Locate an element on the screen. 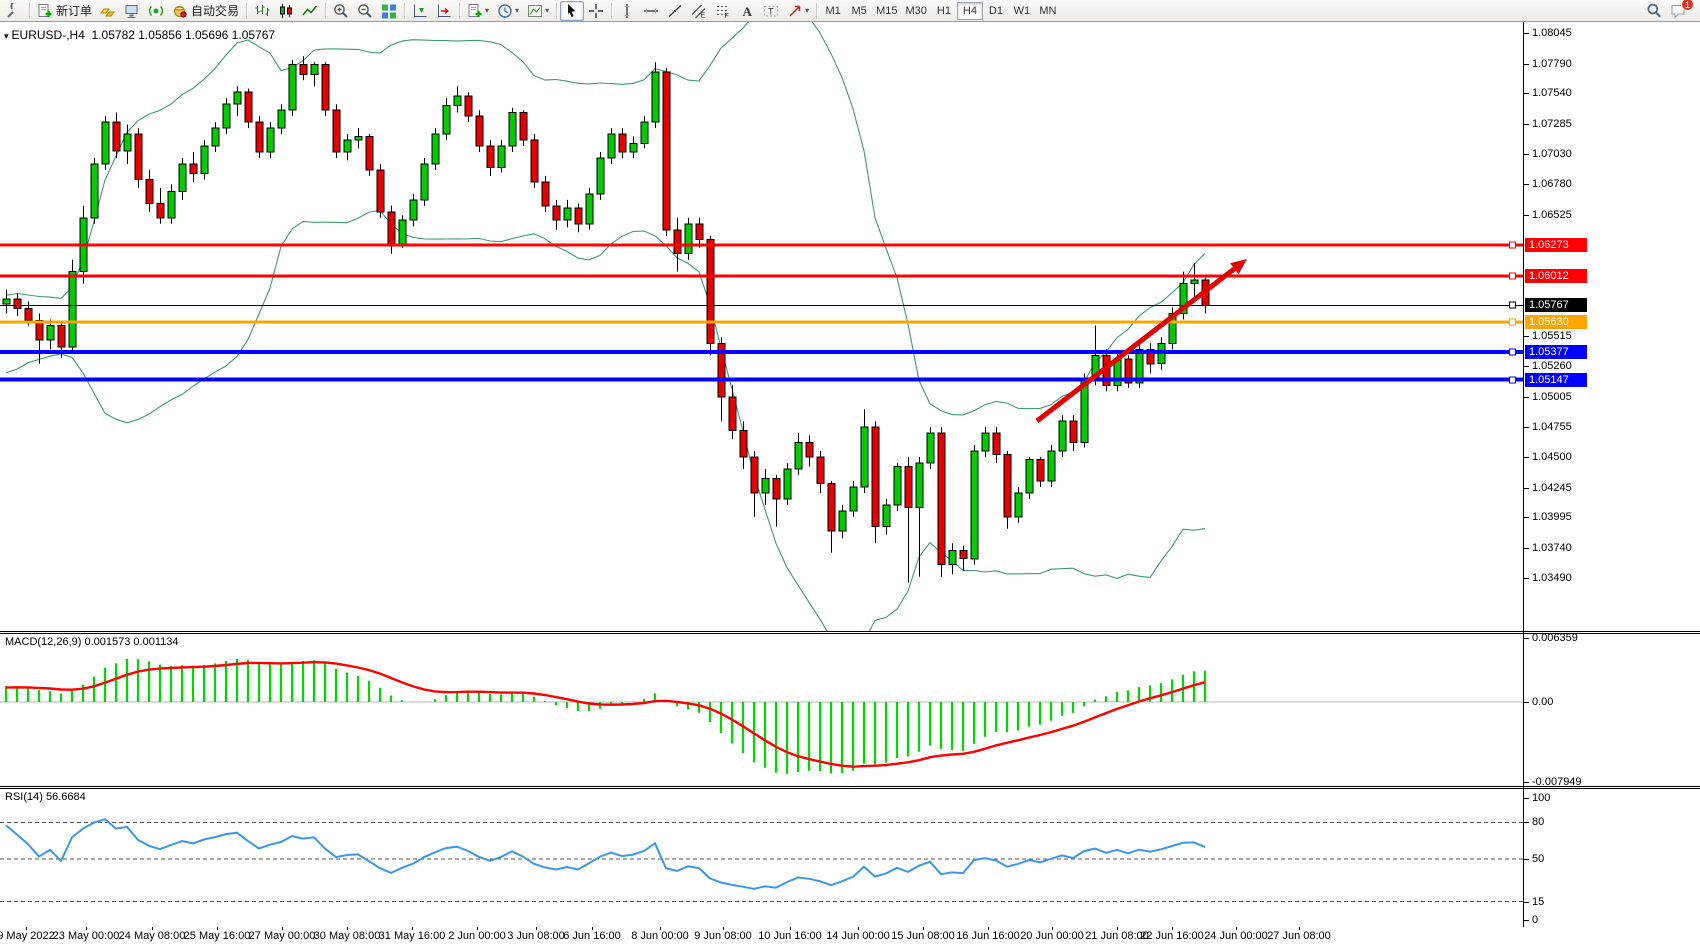  timeframe-m15-button: M15 is located at coordinates (887, 10).